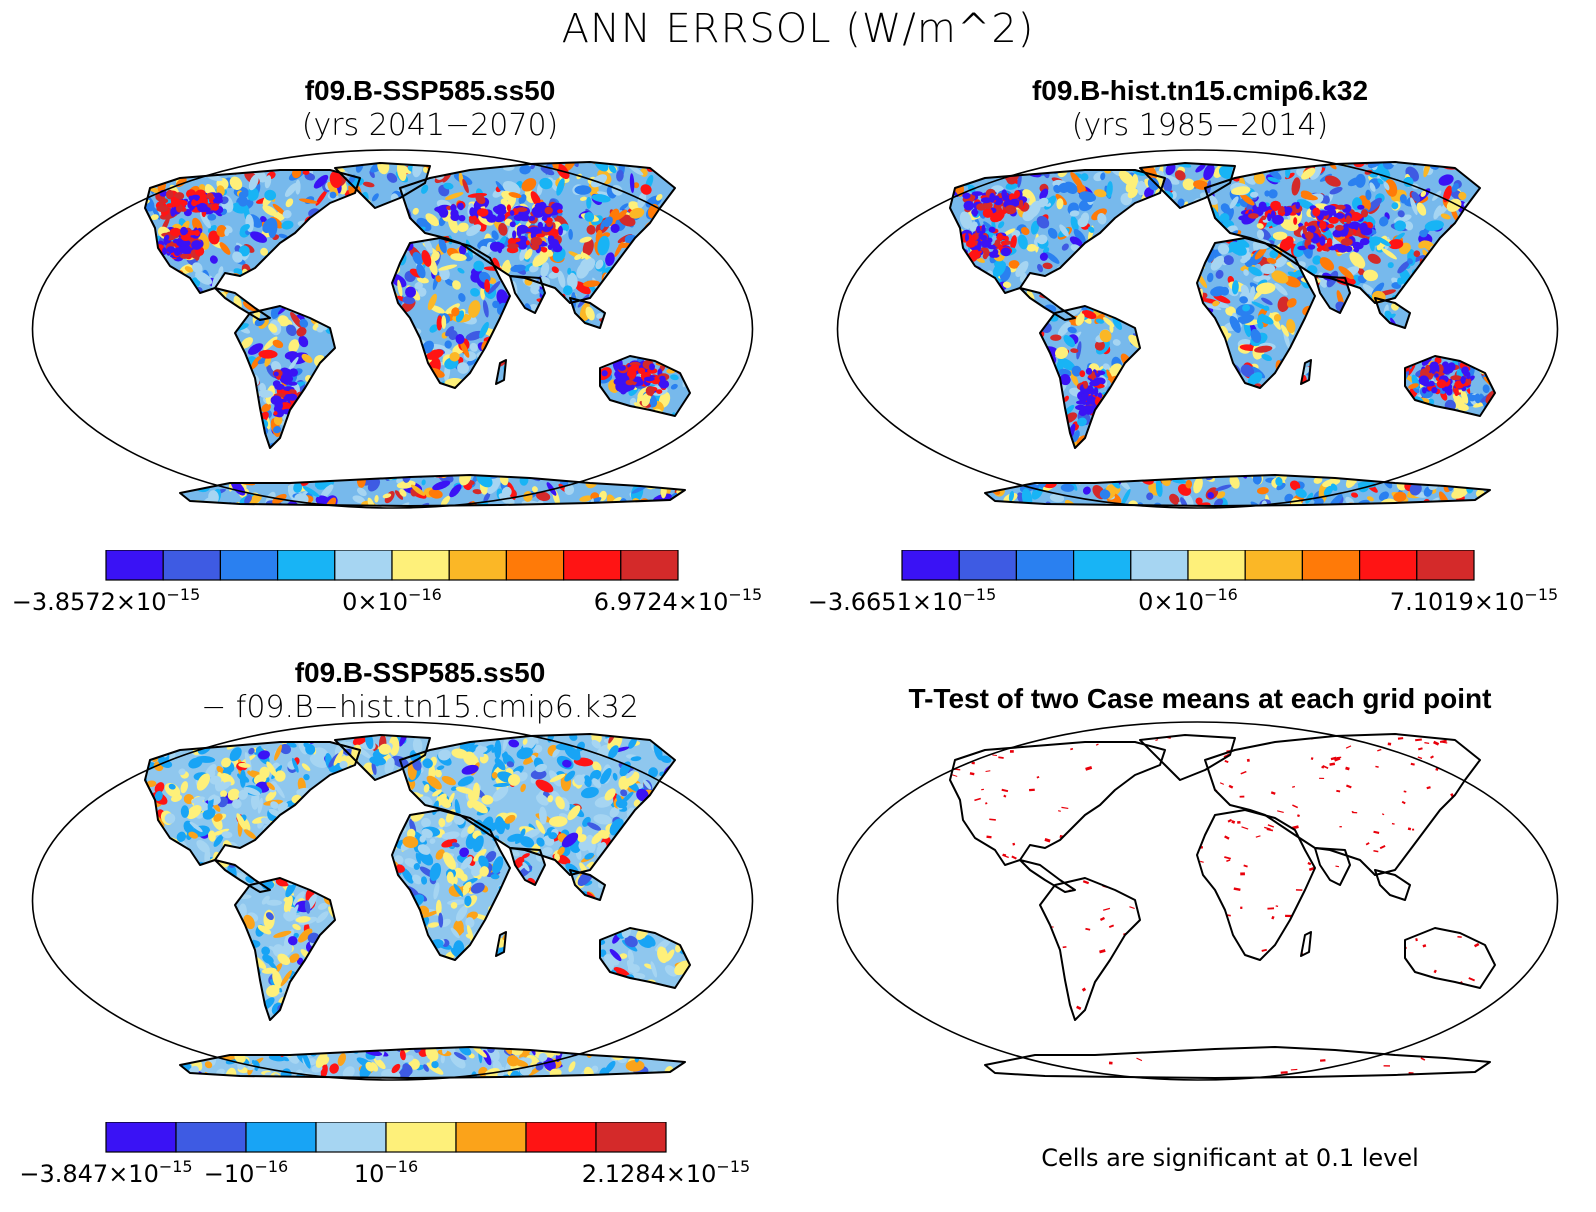  What do you see at coordinates (1200, 90) in the screenshot?
I see `panel-2-title: f09.B-hist.tn15.cmip6.k32` at bounding box center [1200, 90].